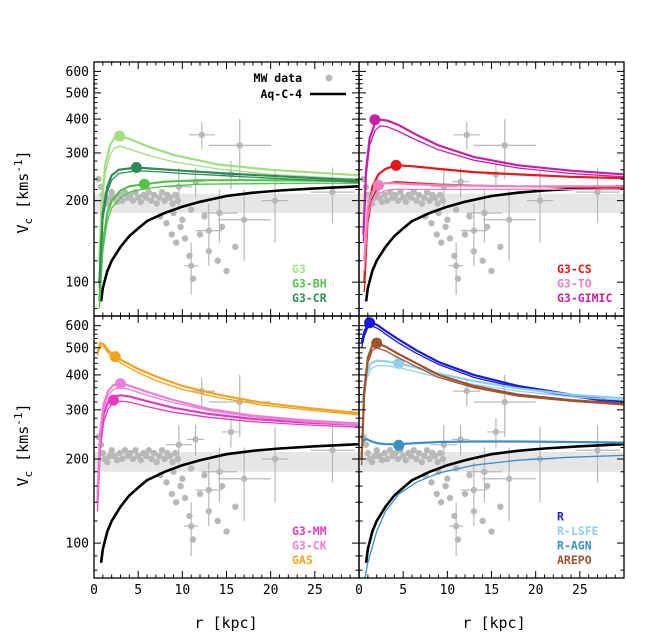 The height and width of the screenshot is (642, 654). What do you see at coordinates (77, 283) in the screenshot?
I see `y-tick-label: 100` at bounding box center [77, 283].